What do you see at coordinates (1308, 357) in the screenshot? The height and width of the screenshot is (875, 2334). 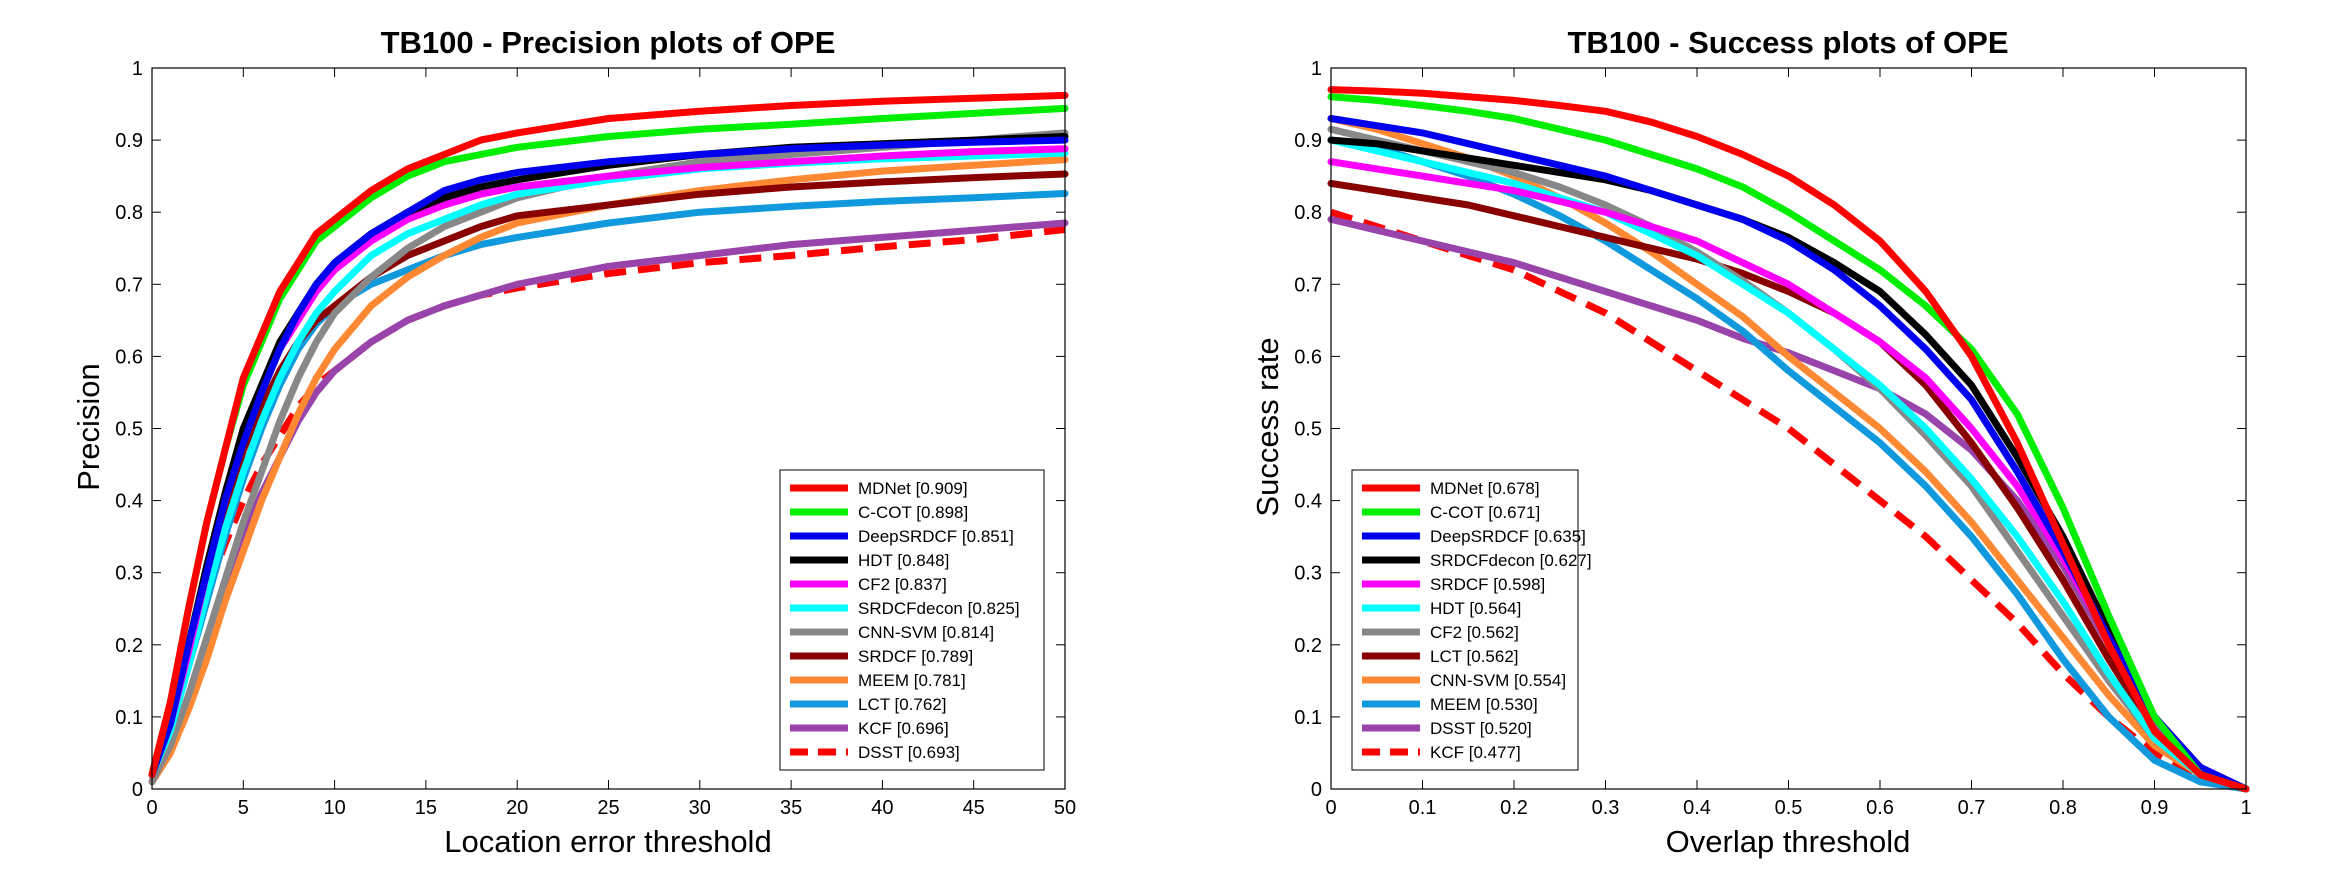 I see `success-chart-y-tick-label: 0.6` at bounding box center [1308, 357].